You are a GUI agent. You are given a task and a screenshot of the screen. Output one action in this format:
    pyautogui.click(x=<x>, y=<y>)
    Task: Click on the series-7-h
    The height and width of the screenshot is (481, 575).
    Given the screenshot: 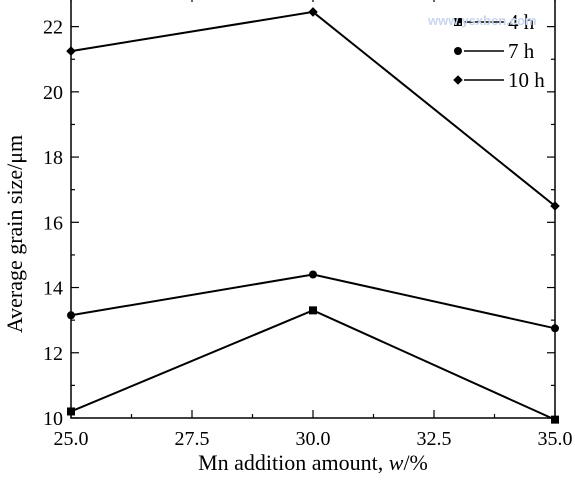 What is the action you would take?
    pyautogui.click(x=313, y=301)
    